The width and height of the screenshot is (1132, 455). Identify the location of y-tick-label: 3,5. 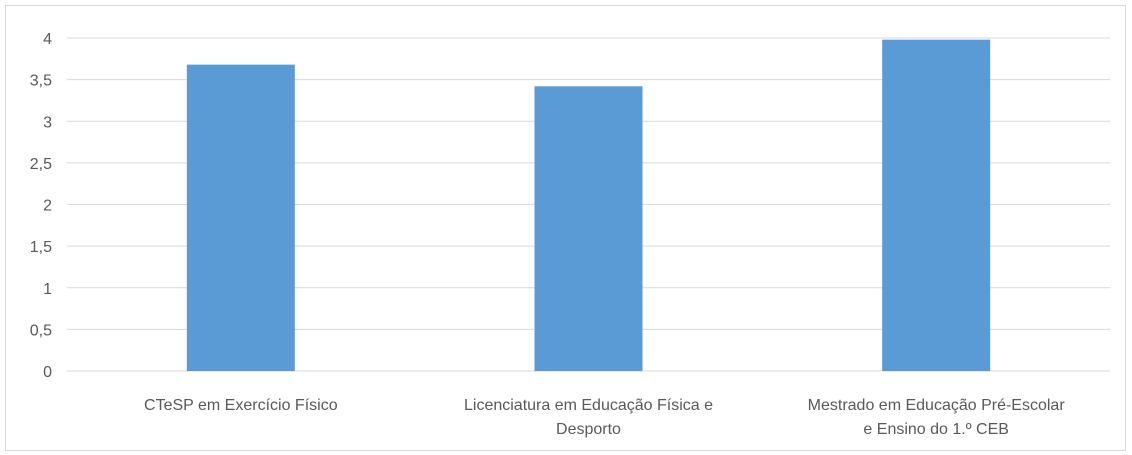
(41, 81).